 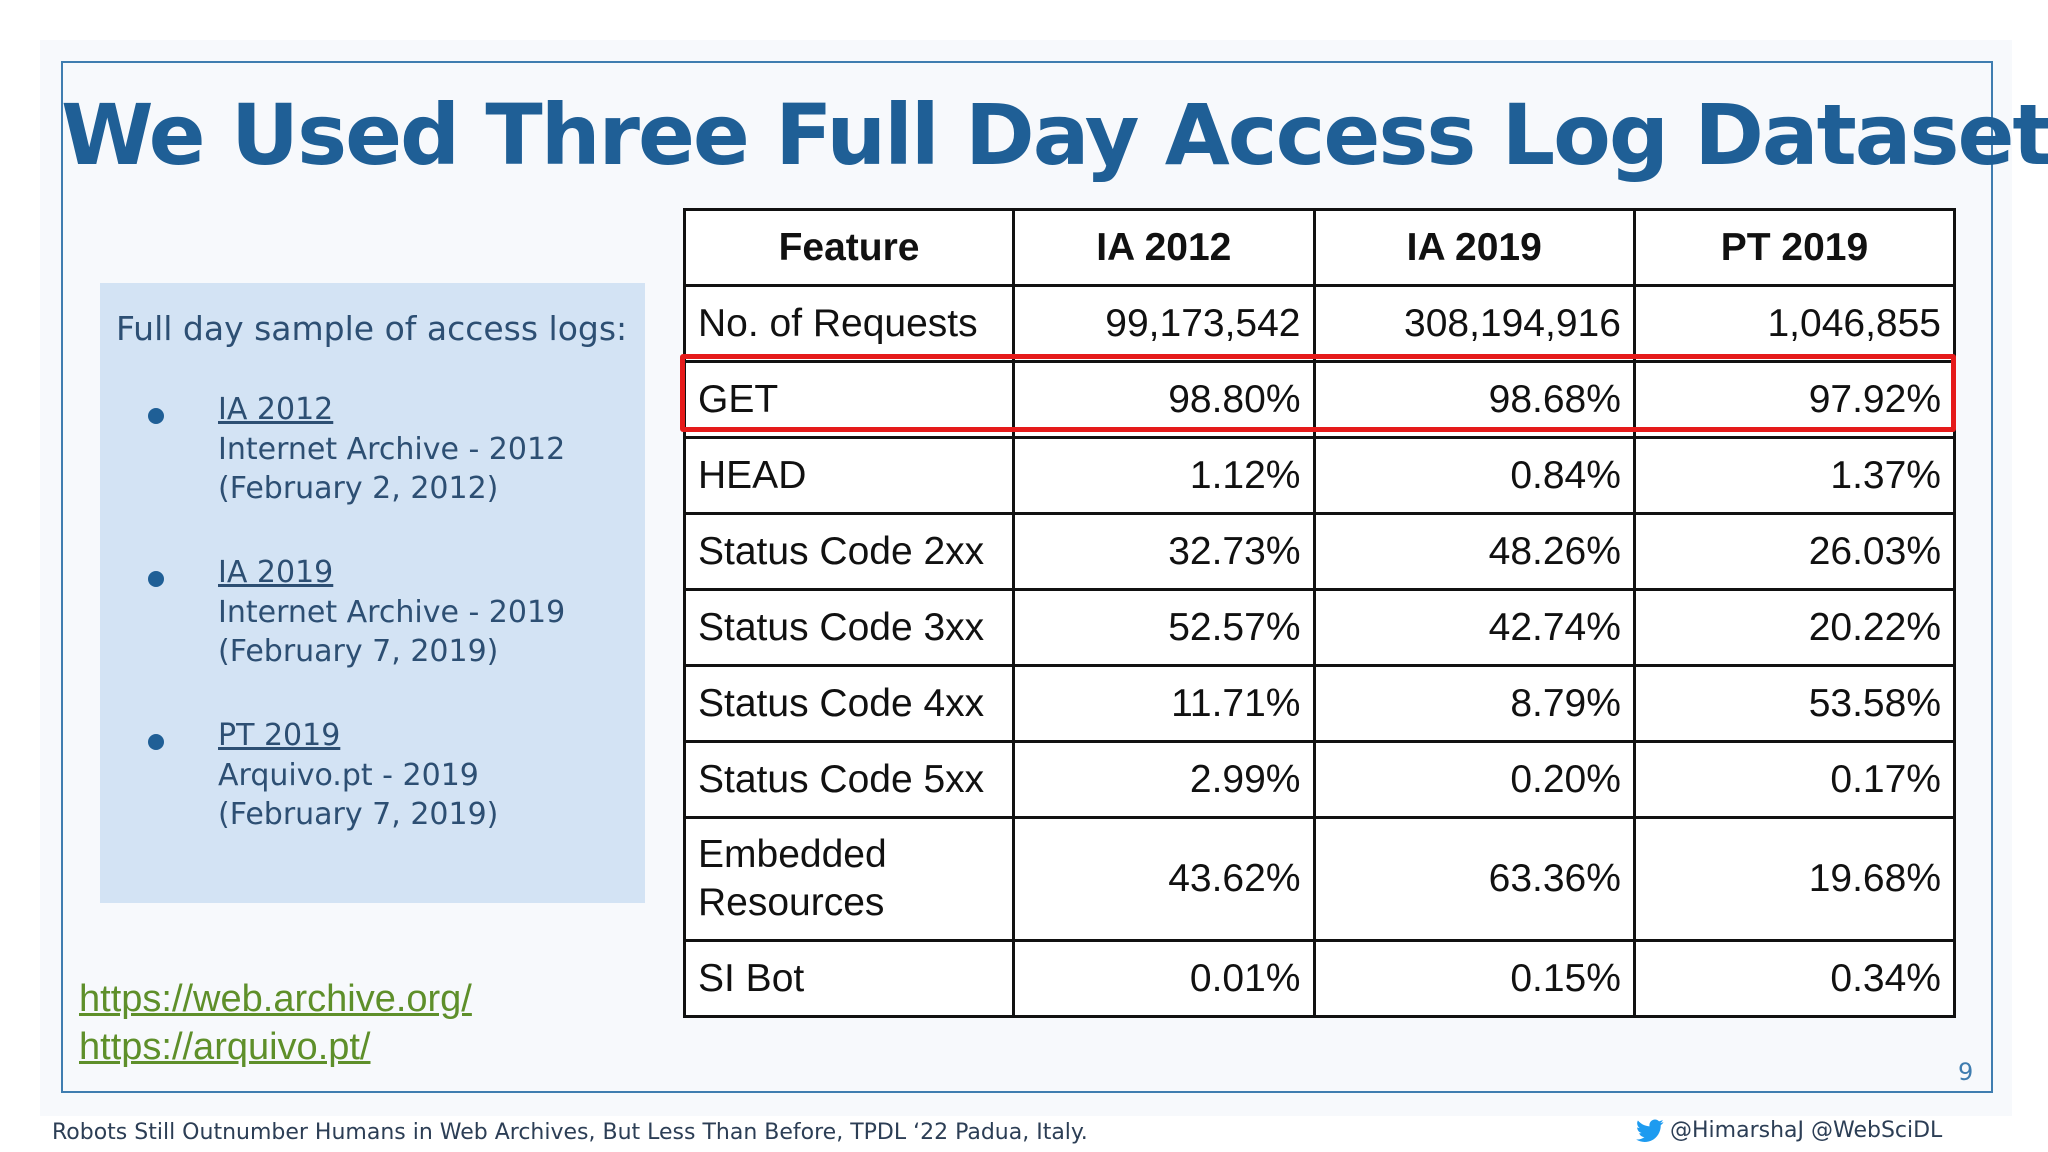 I want to click on feature-cell: Status Code 3xx, so click(x=849, y=627).